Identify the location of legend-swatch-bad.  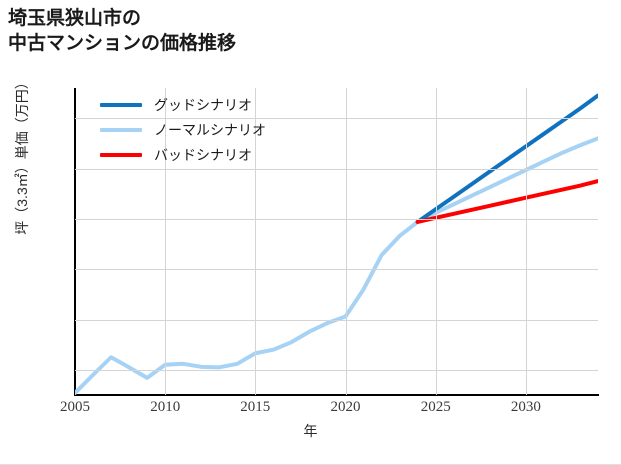
(121, 154).